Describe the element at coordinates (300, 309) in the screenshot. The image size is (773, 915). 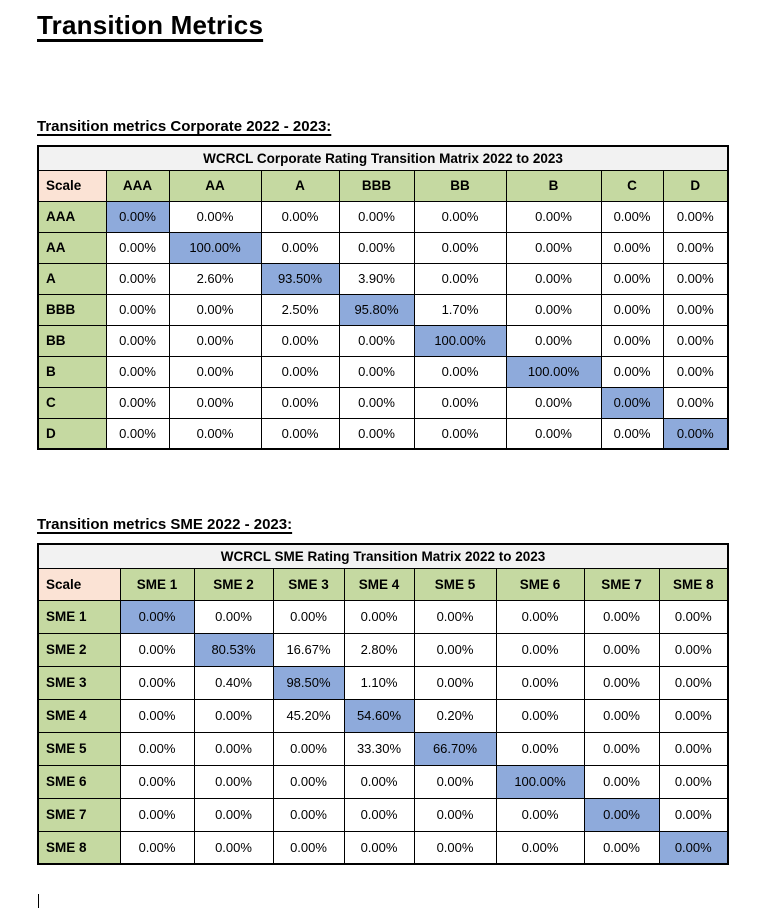
I see `matrix-cell: 2.50%` at that location.